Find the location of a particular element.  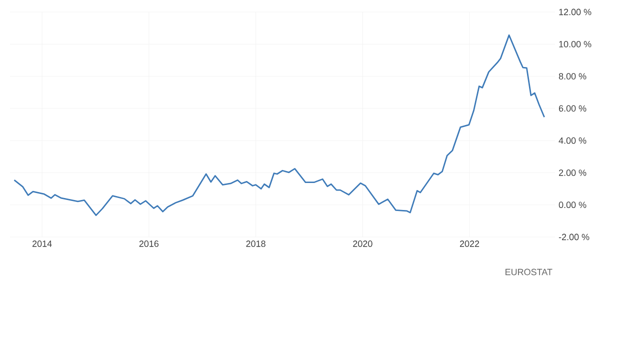

text: EUROSTAT is located at coordinates (529, 272).